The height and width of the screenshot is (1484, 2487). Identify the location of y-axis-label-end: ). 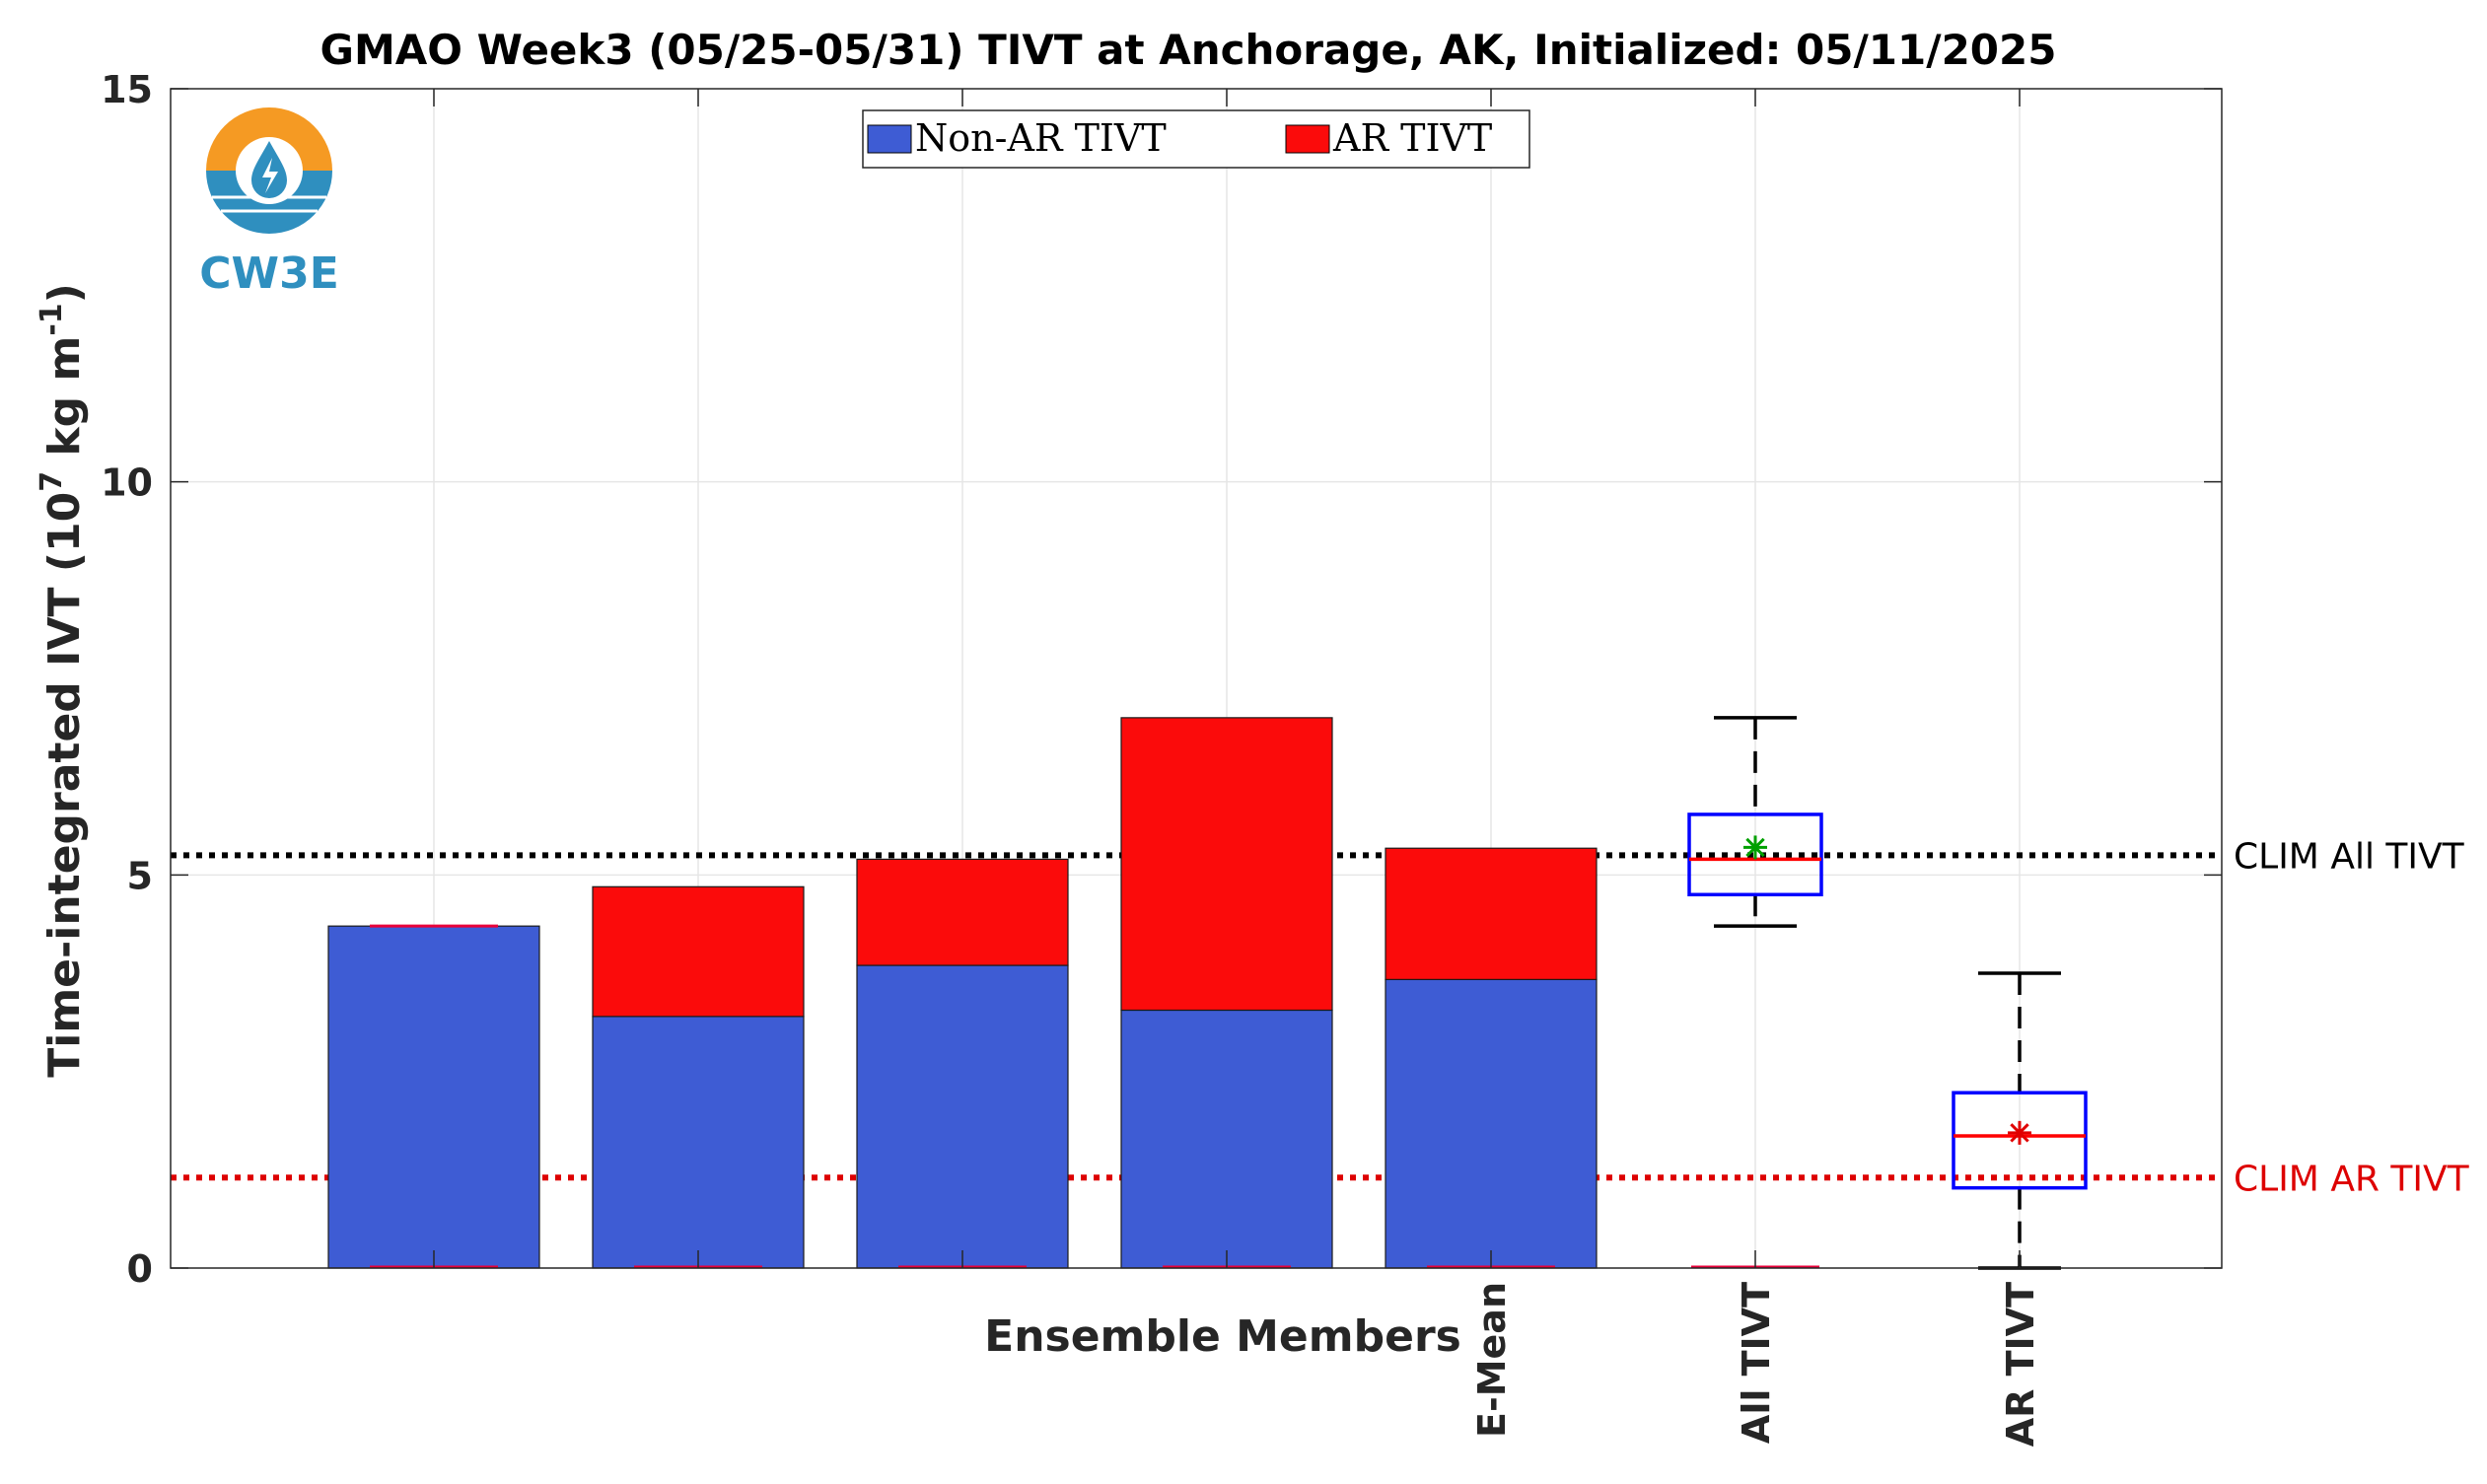
(64, 293).